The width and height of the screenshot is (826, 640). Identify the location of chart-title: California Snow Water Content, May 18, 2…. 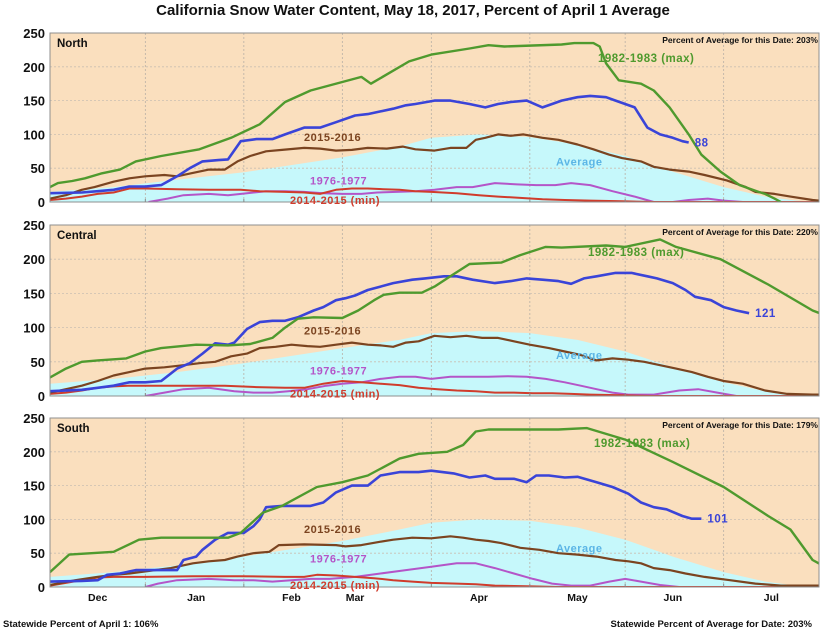
(413, 10).